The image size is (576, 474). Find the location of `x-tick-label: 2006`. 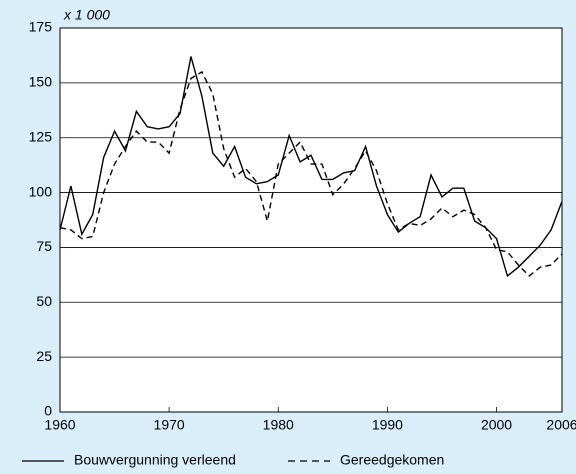

x-tick-label: 2006 is located at coordinates (561, 425).